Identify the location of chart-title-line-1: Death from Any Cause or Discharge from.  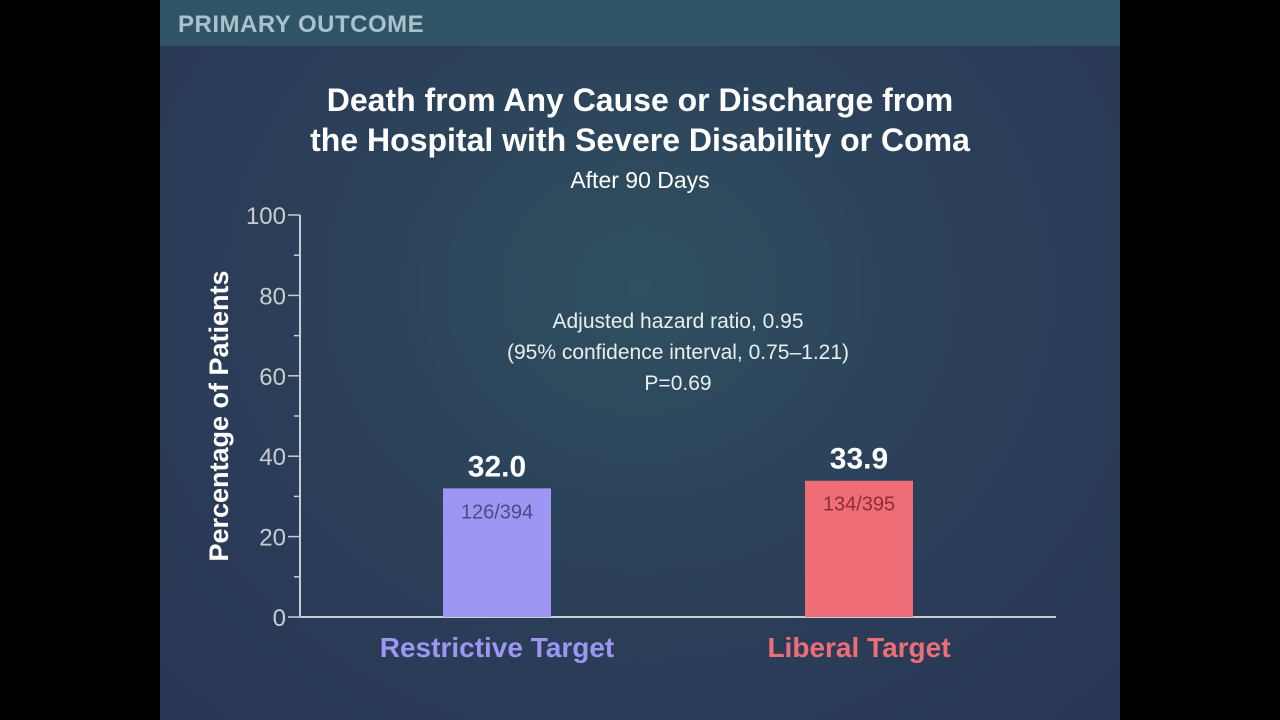
(640, 100).